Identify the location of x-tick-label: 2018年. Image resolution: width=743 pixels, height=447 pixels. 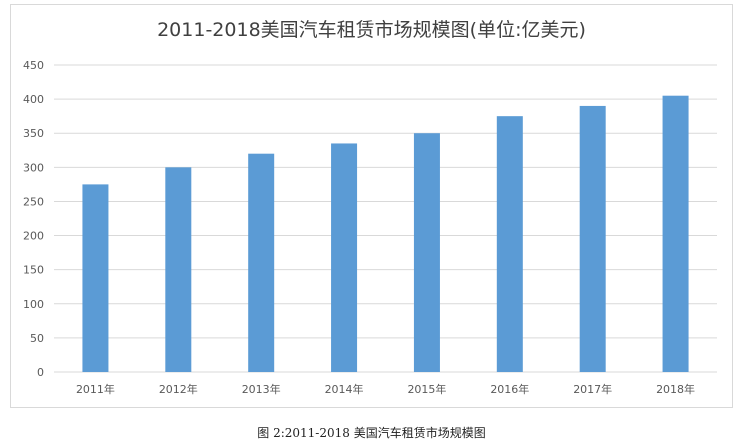
(675, 389).